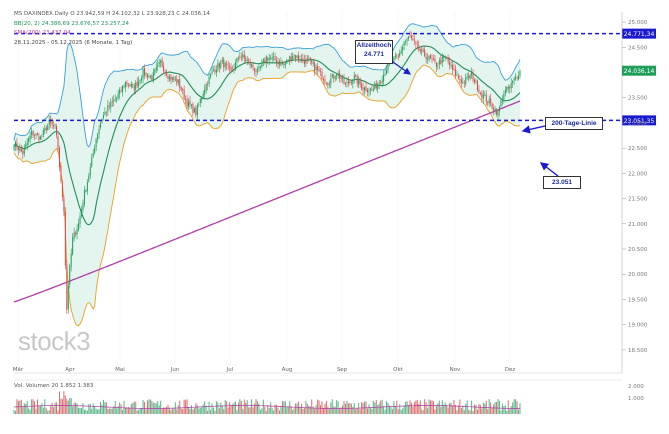 This screenshot has width=669, height=434. Describe the element at coordinates (474, 118) in the screenshot. I see `annotation-arrows` at that location.